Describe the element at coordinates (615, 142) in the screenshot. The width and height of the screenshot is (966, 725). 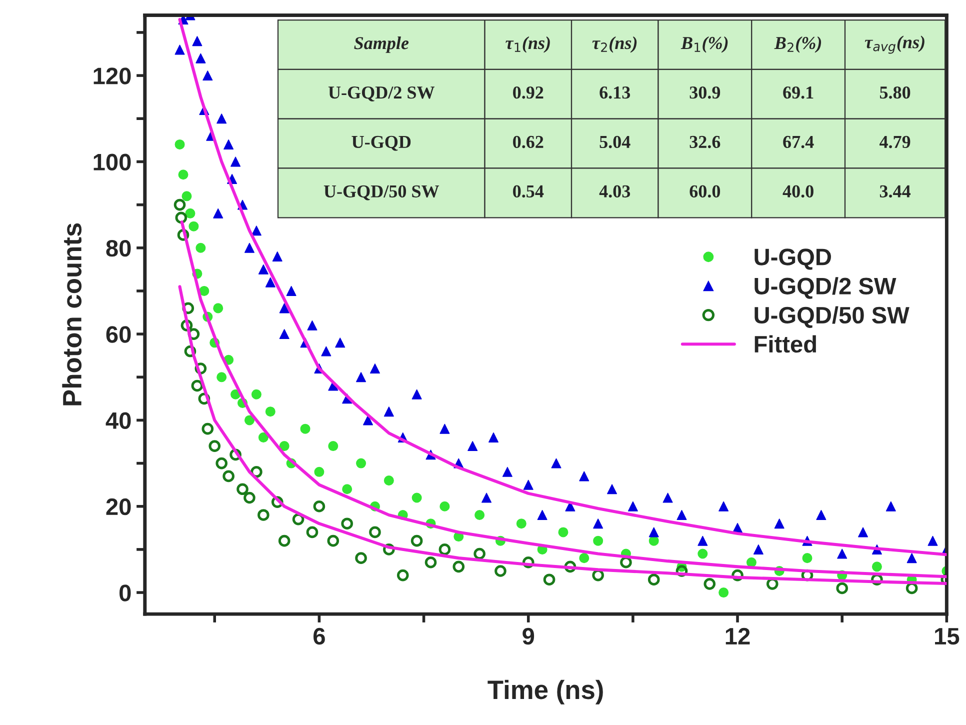
I see `annotation: 5.04` at that location.